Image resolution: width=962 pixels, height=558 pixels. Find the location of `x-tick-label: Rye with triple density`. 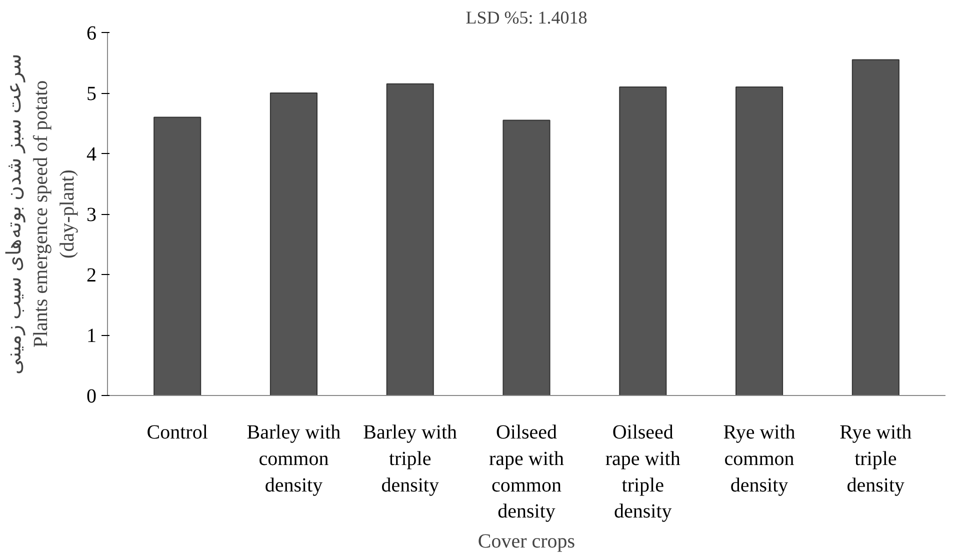

x-tick-label: Rye with triple density is located at coordinates (876, 459).